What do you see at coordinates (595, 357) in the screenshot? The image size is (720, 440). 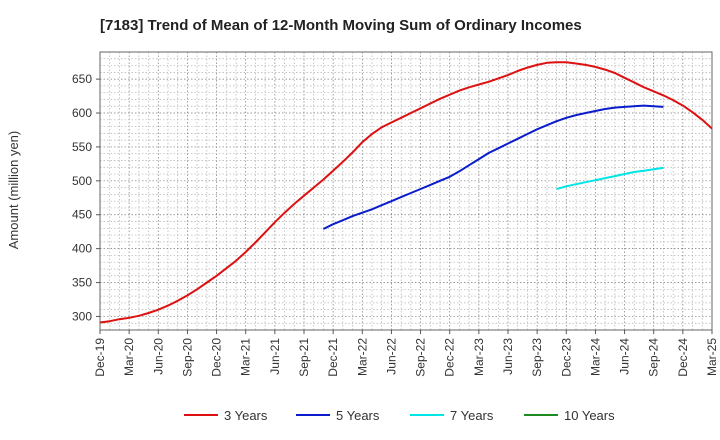 I see `x-tick-label: Mar-24` at bounding box center [595, 357].